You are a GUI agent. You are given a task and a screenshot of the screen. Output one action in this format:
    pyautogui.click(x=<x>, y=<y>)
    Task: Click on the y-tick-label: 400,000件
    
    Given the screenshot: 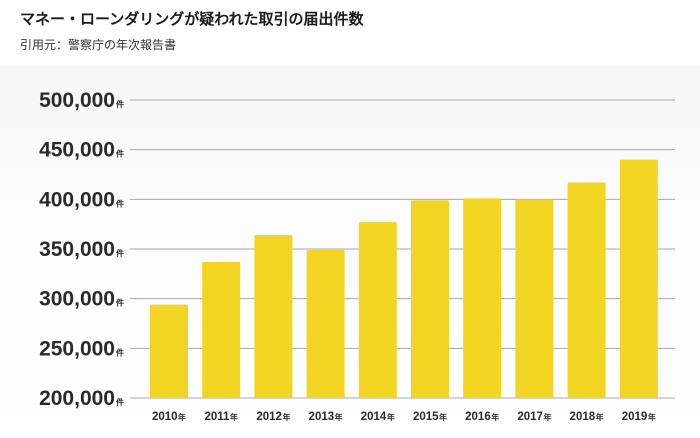 What is the action you would take?
    pyautogui.click(x=81, y=199)
    